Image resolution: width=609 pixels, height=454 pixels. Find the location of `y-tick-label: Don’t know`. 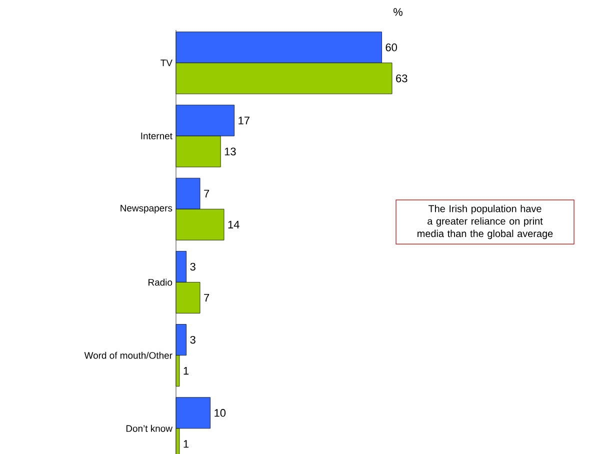

y-tick-label: Don’t know is located at coordinates (149, 428).